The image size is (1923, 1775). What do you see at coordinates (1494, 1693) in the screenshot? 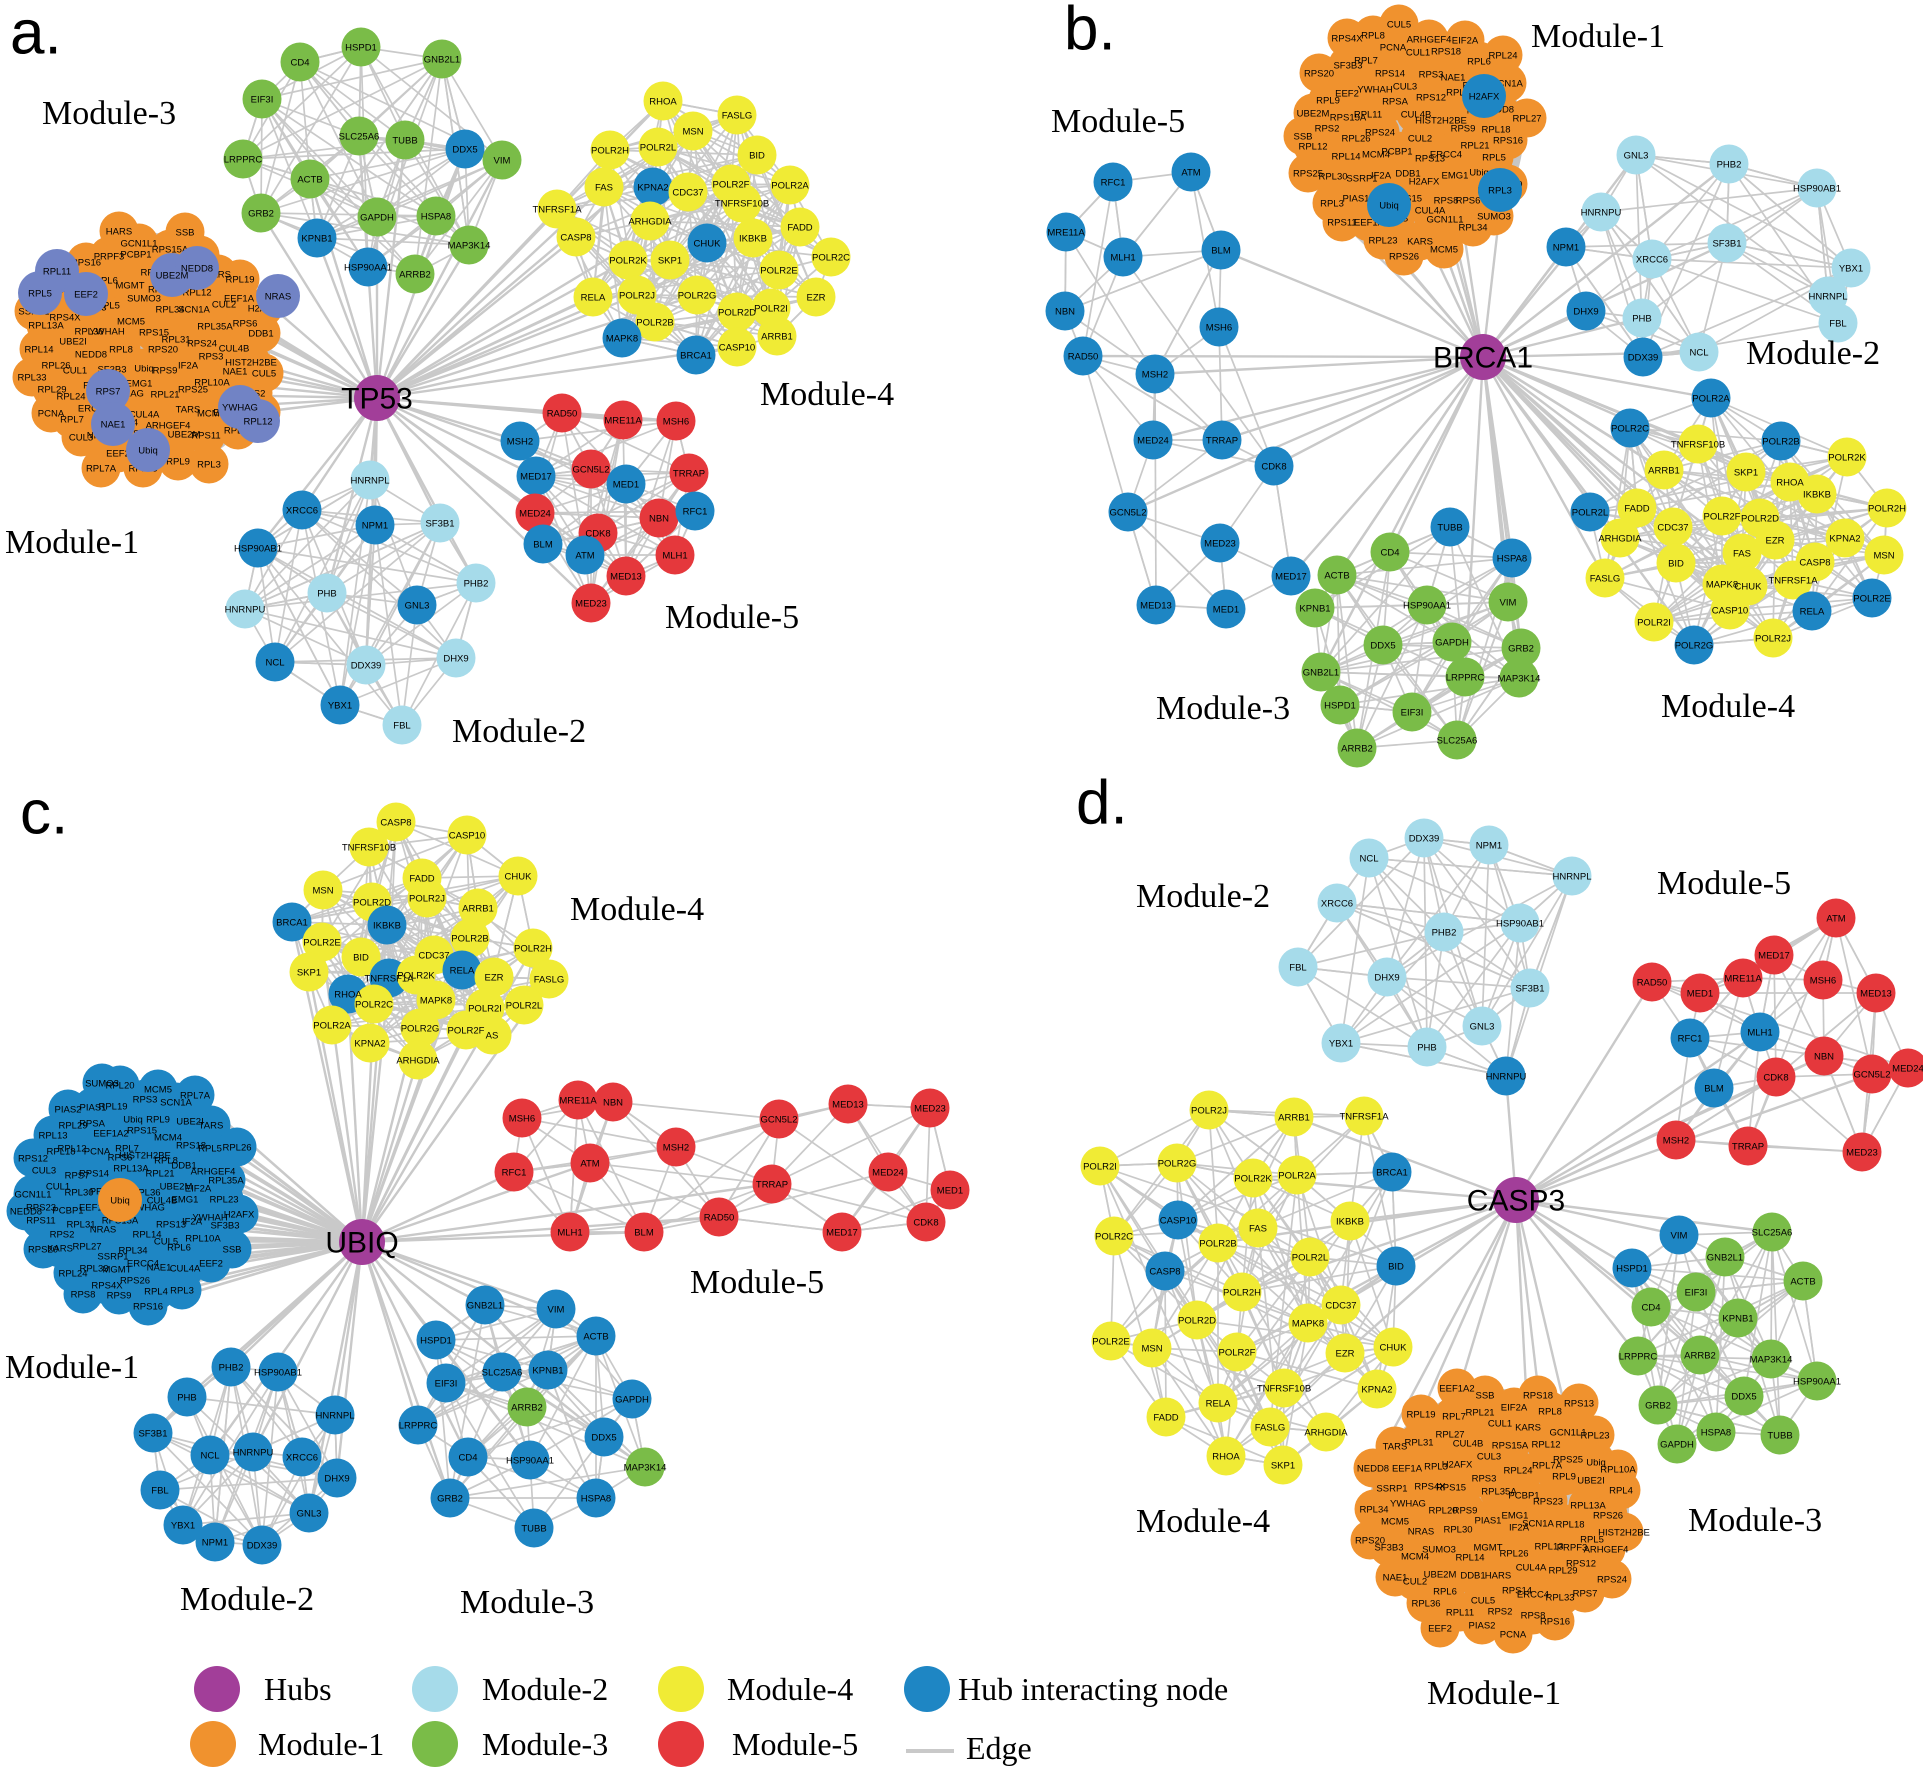
I see `svg-text: Module-1` at bounding box center [1494, 1693].